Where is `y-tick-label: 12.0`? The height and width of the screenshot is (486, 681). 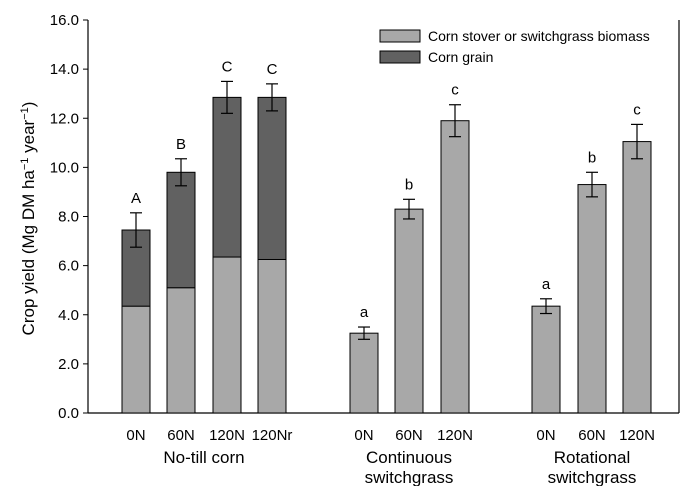 y-tick-label: 12.0 is located at coordinates (64, 118).